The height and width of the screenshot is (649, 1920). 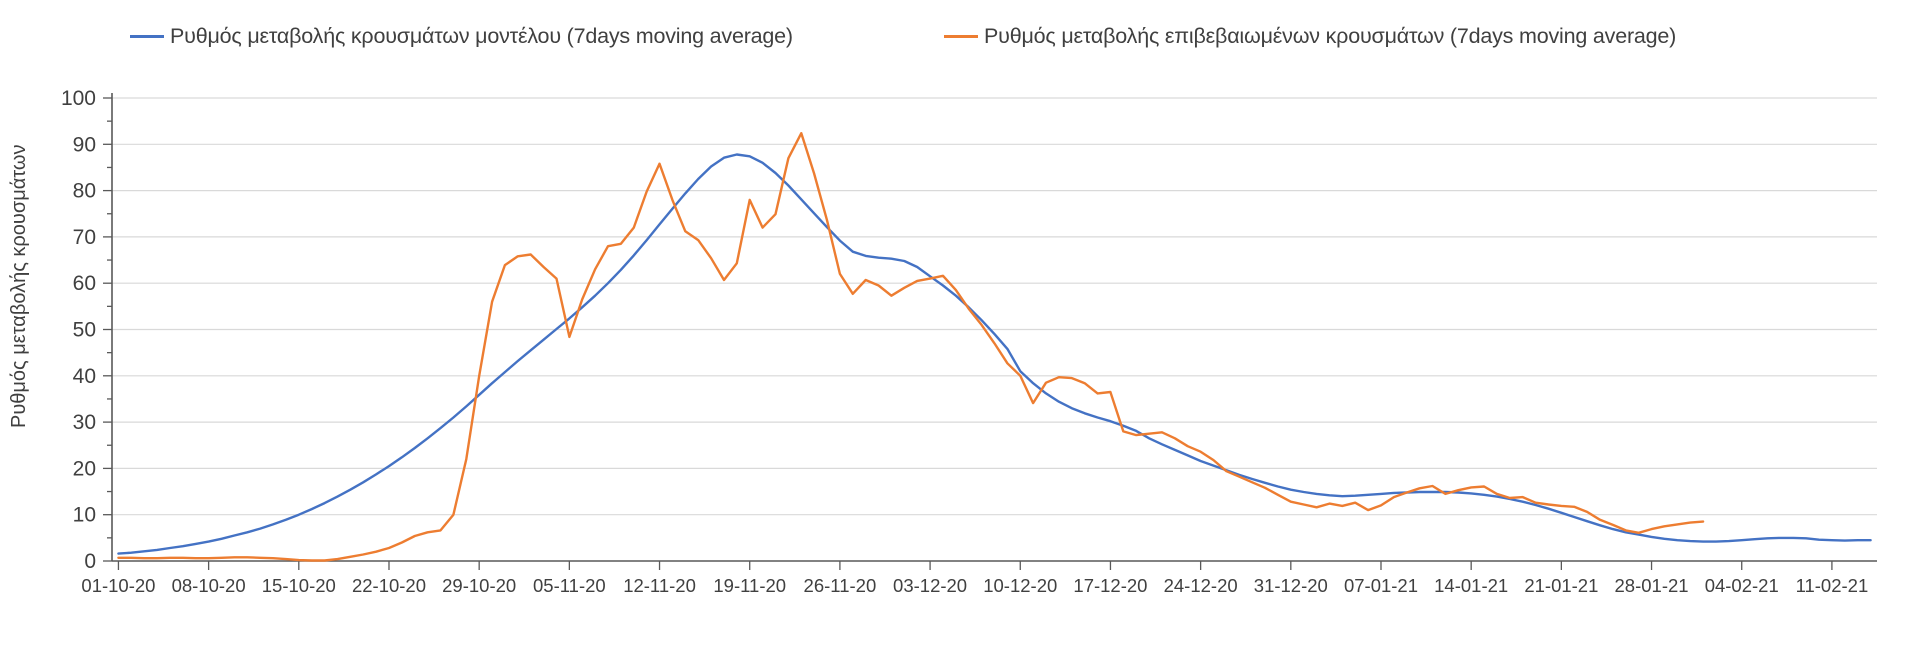 I want to click on x-tick-label-05-11-20: 05-11-20, so click(x=569, y=585).